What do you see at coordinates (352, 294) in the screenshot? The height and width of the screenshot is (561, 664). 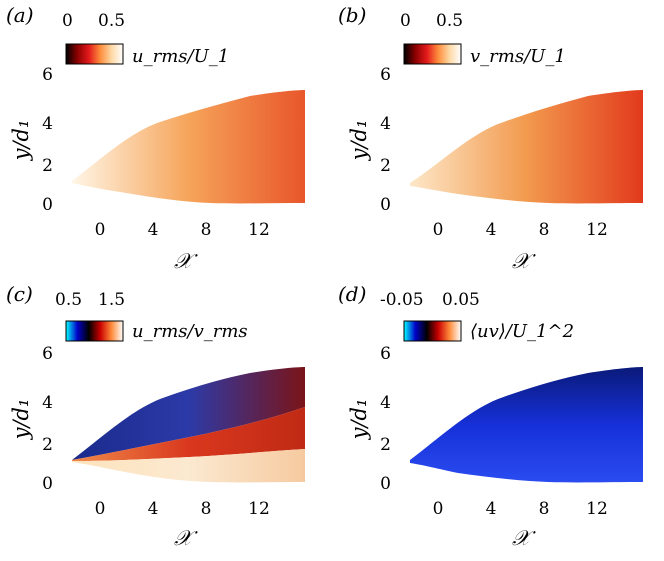 I see `panel-label: (d)` at bounding box center [352, 294].